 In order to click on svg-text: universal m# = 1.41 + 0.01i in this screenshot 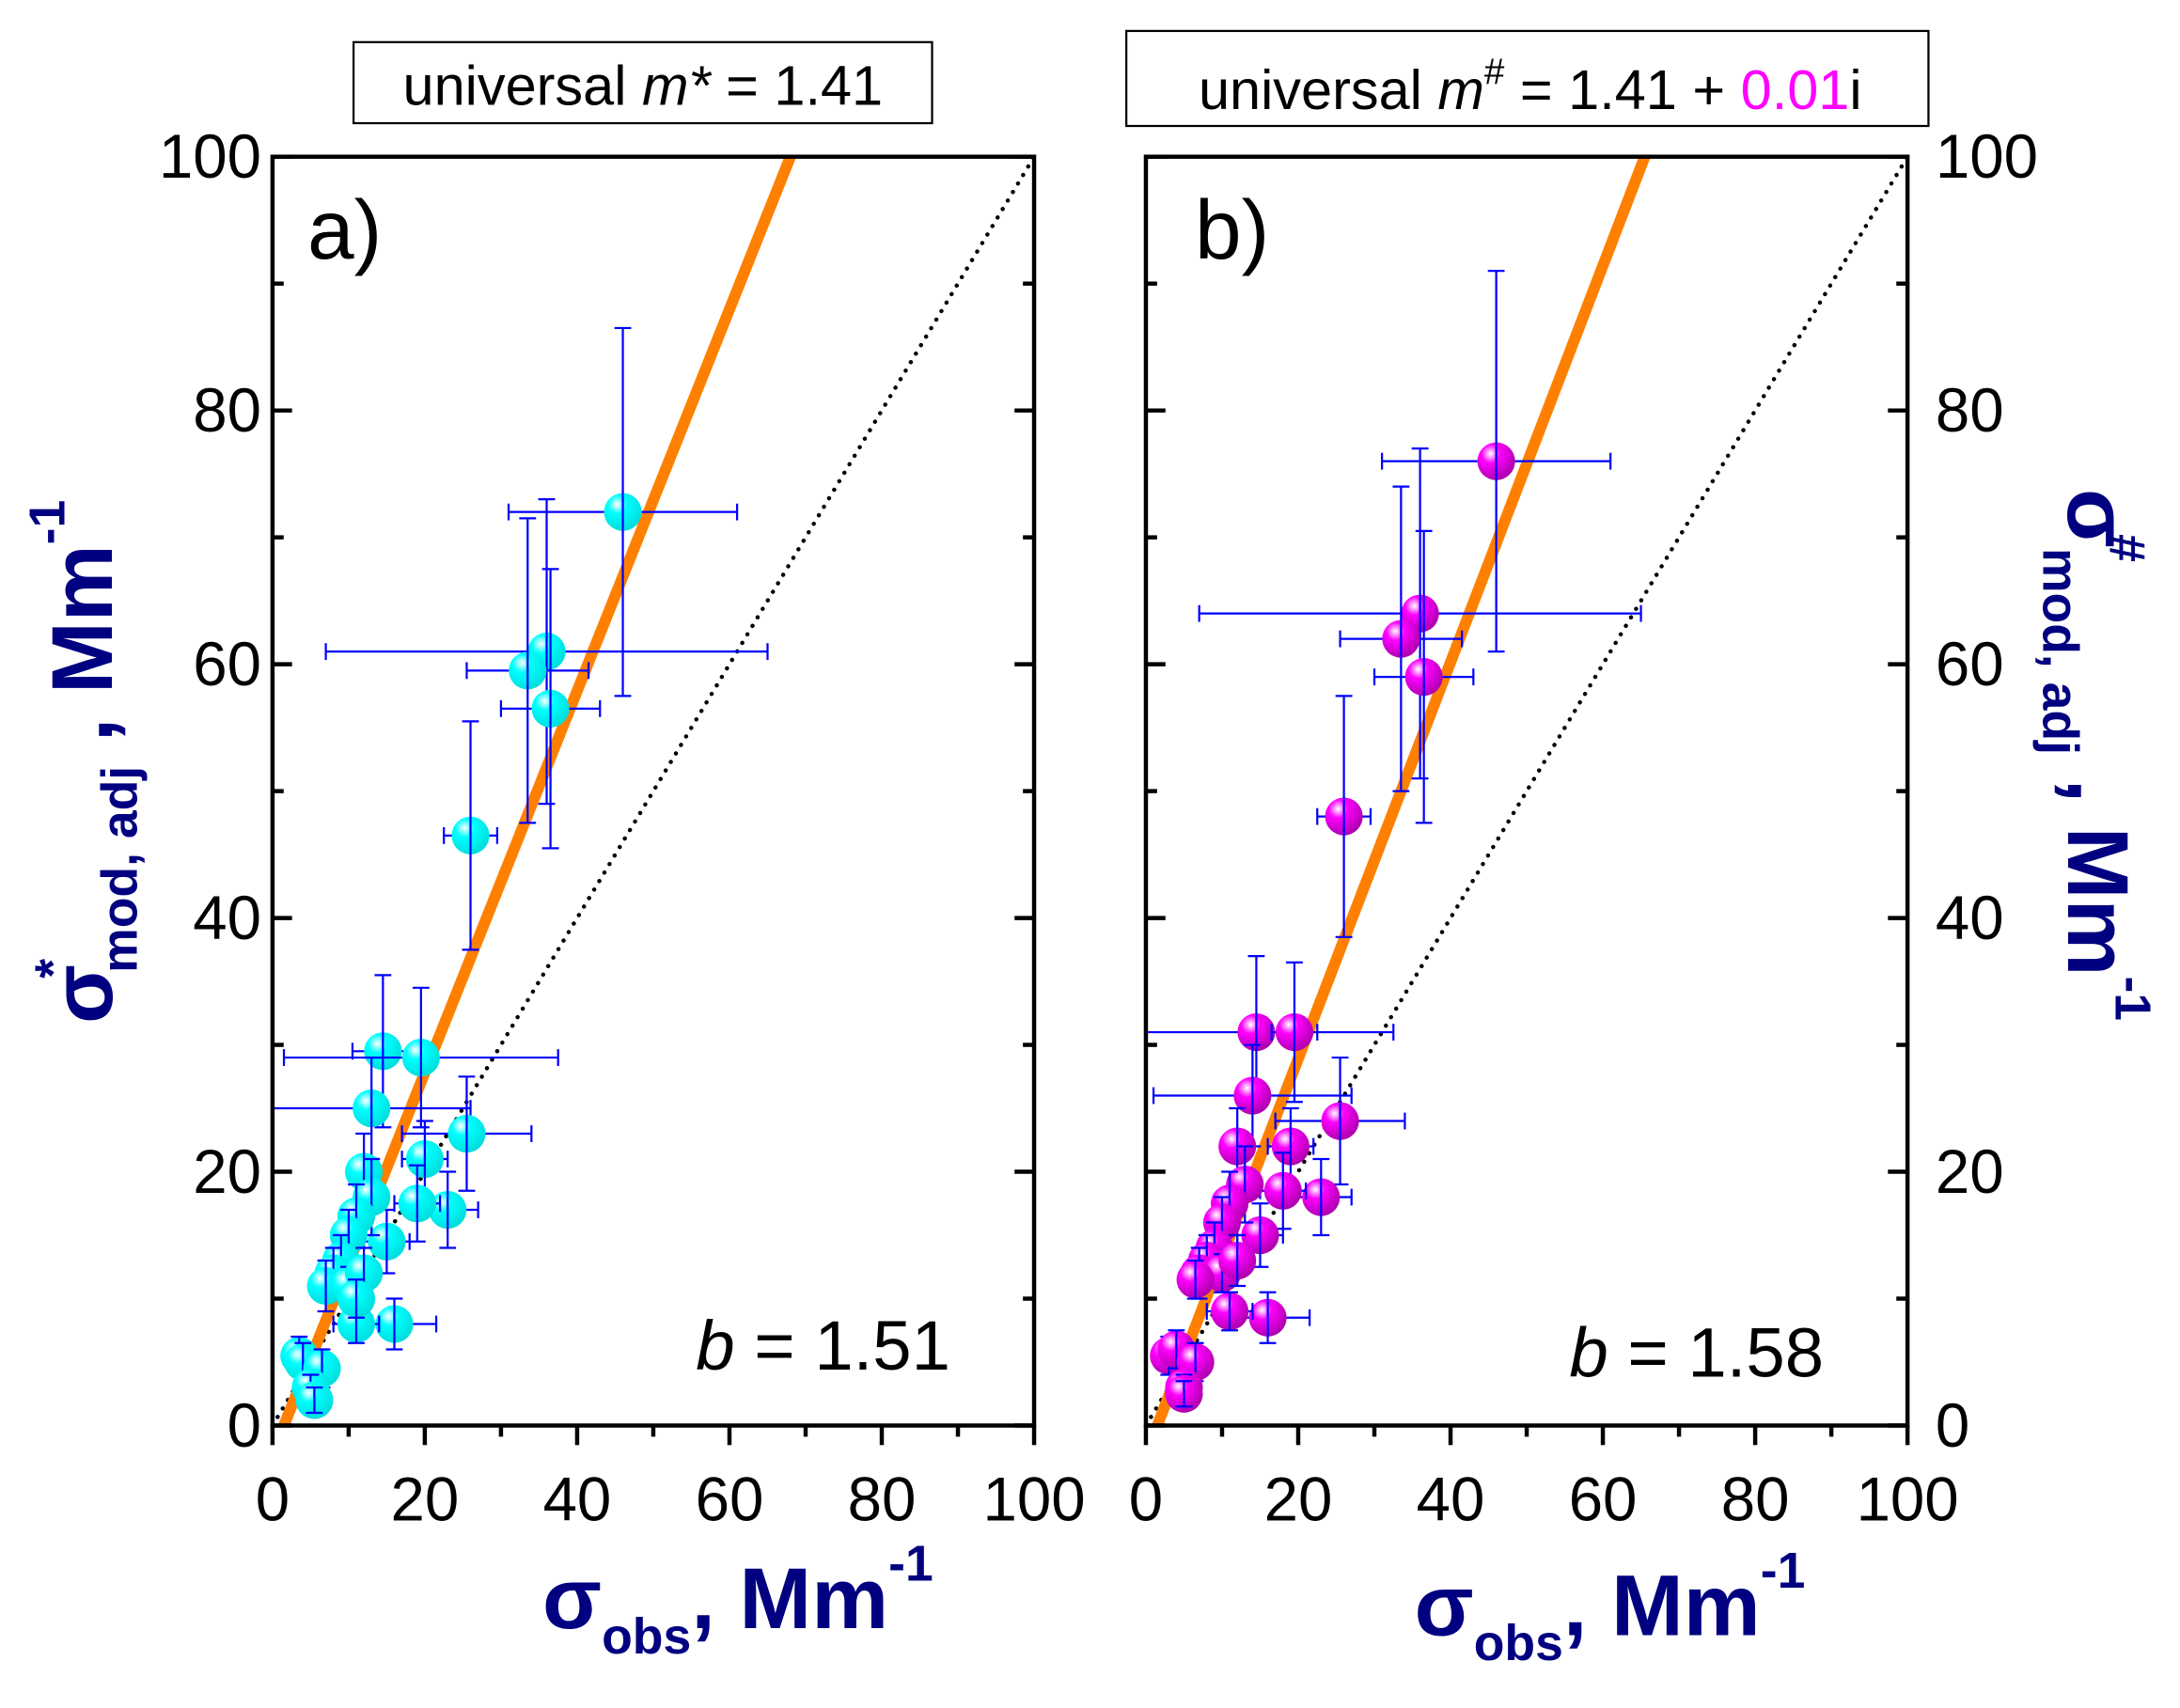, I will do `click(1531, 86)`.